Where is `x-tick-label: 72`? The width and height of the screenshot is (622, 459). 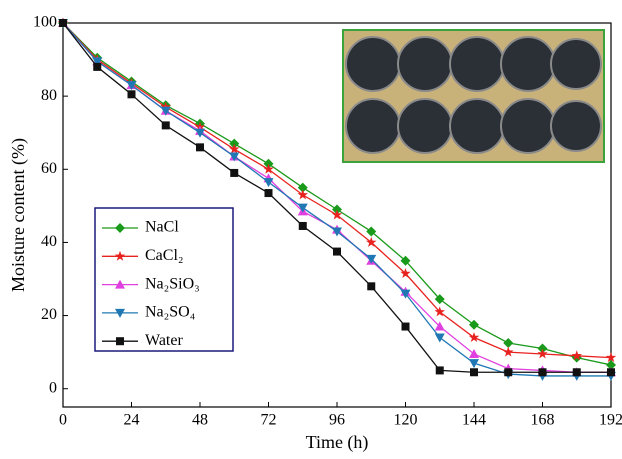
x-tick-label: 72 is located at coordinates (269, 420).